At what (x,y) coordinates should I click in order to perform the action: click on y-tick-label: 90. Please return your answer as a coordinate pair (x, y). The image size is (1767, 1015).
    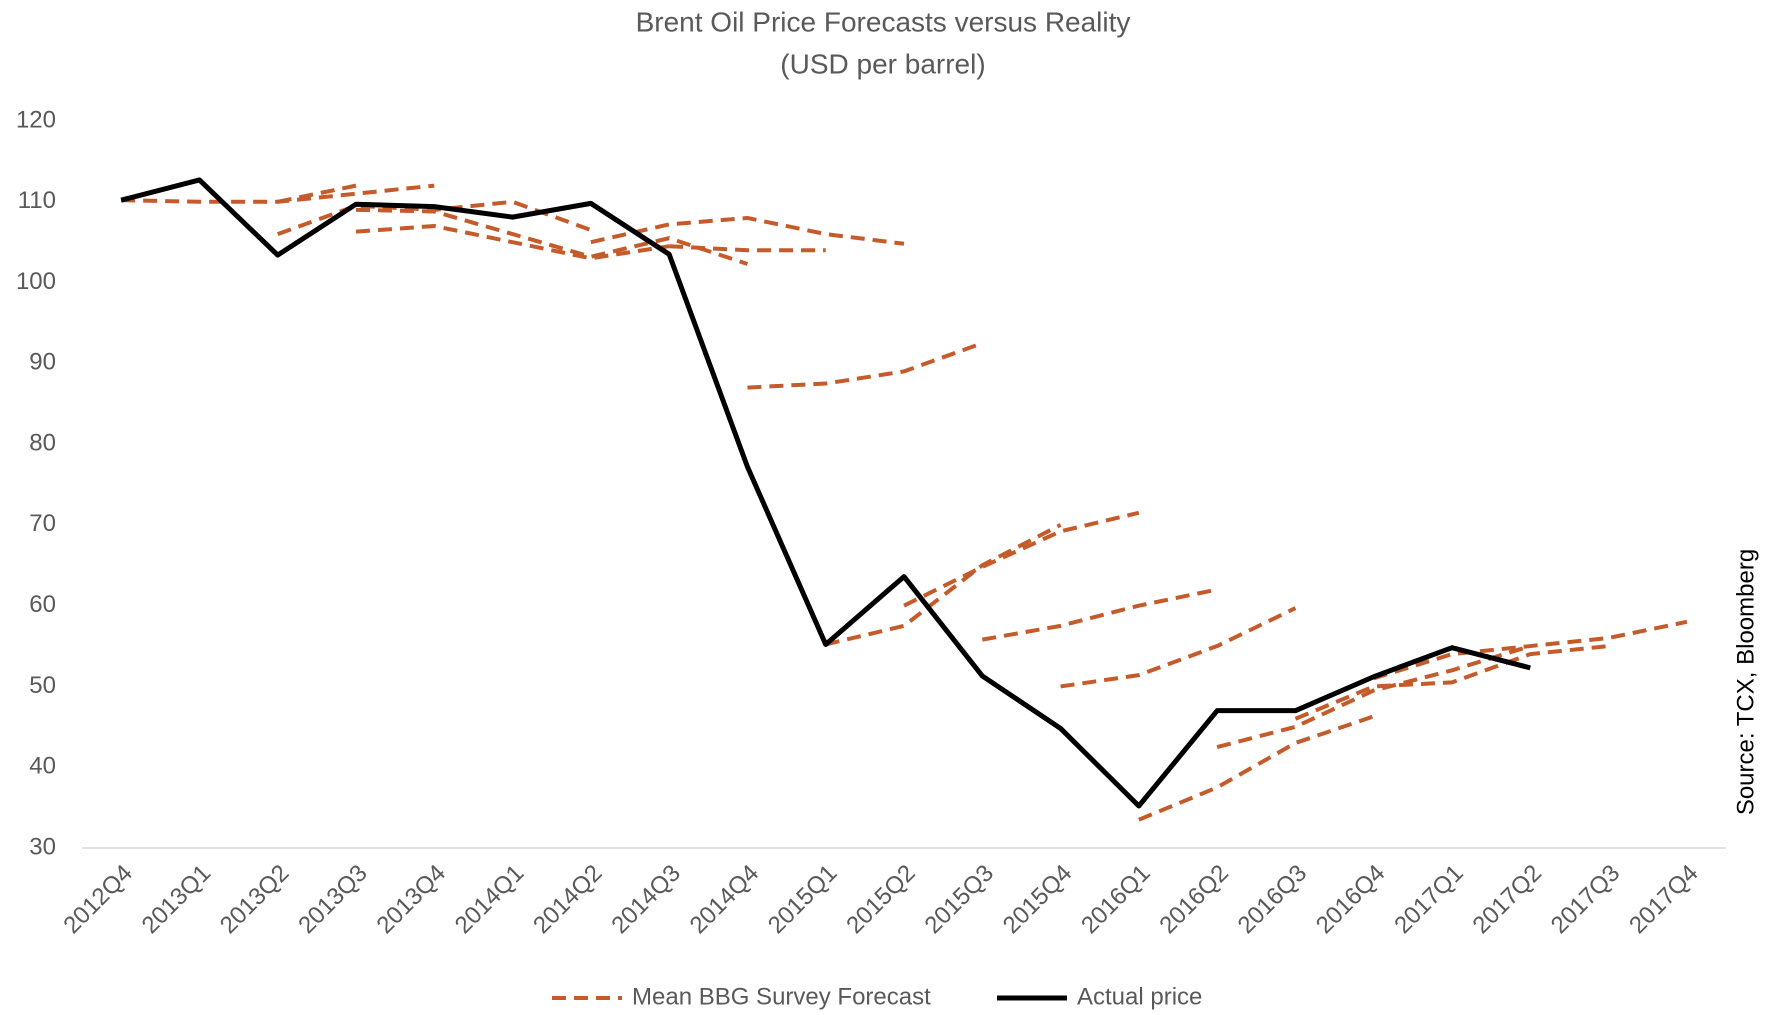
    Looking at the image, I should click on (42, 362).